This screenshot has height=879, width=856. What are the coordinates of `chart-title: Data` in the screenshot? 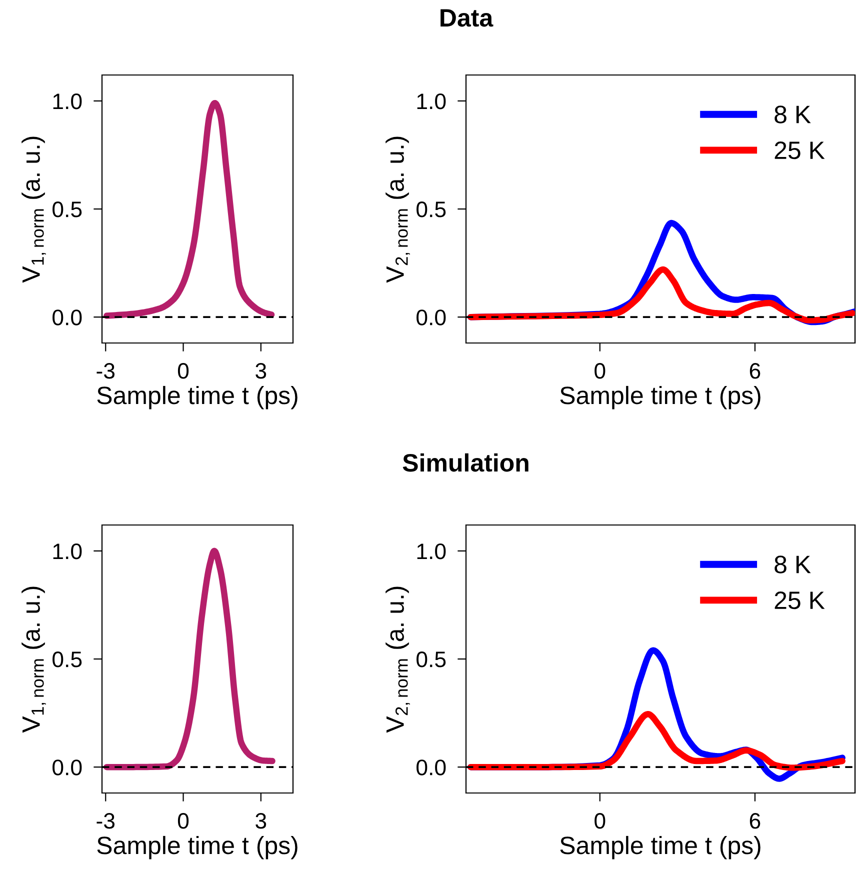 It's located at (467, 18).